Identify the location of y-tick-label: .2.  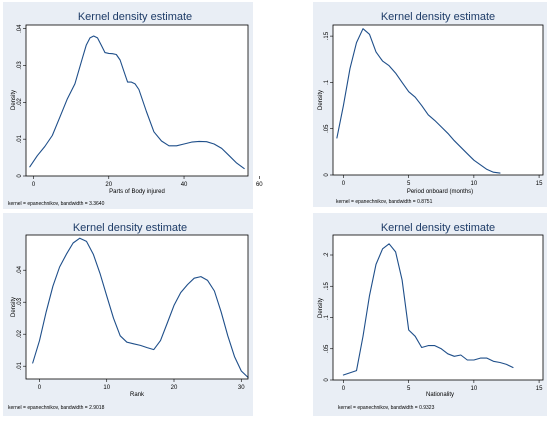
(327, 255).